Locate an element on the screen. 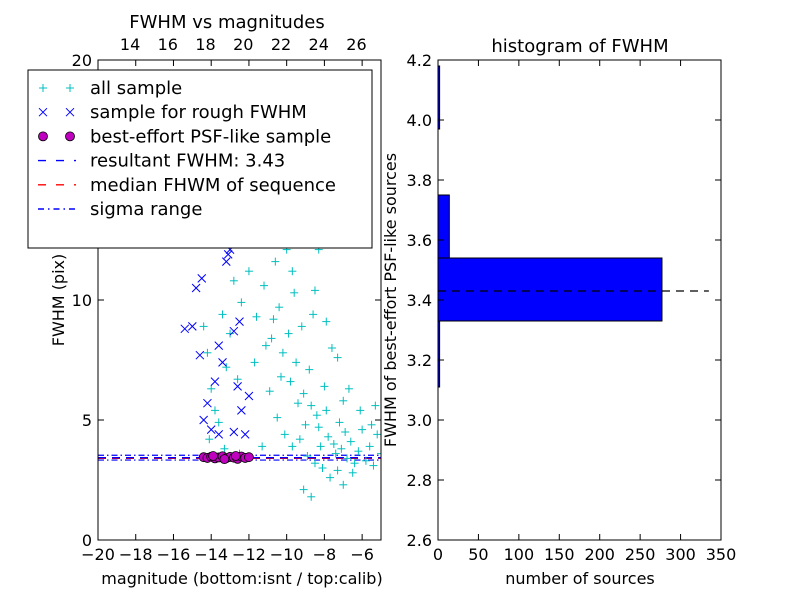 This screenshot has width=800, height=600. right-y-tick-label: 3.2 is located at coordinates (419, 360).